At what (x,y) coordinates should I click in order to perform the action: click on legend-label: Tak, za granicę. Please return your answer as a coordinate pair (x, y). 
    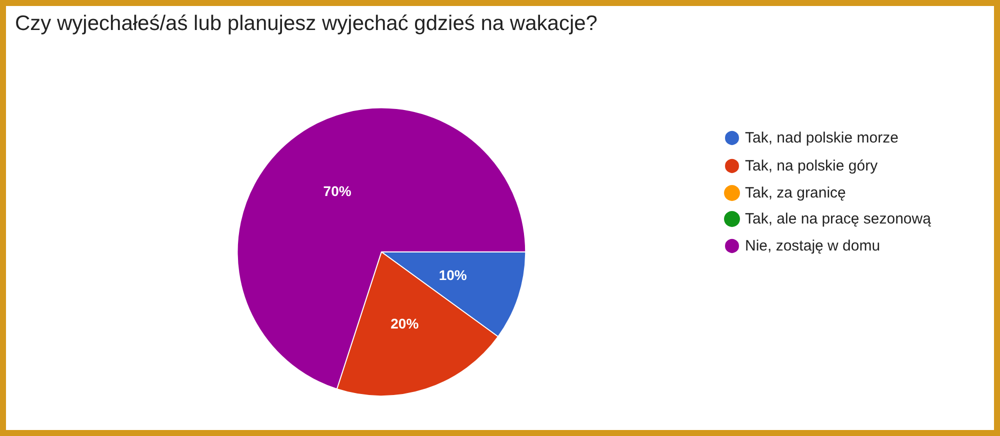
    Looking at the image, I should click on (795, 193).